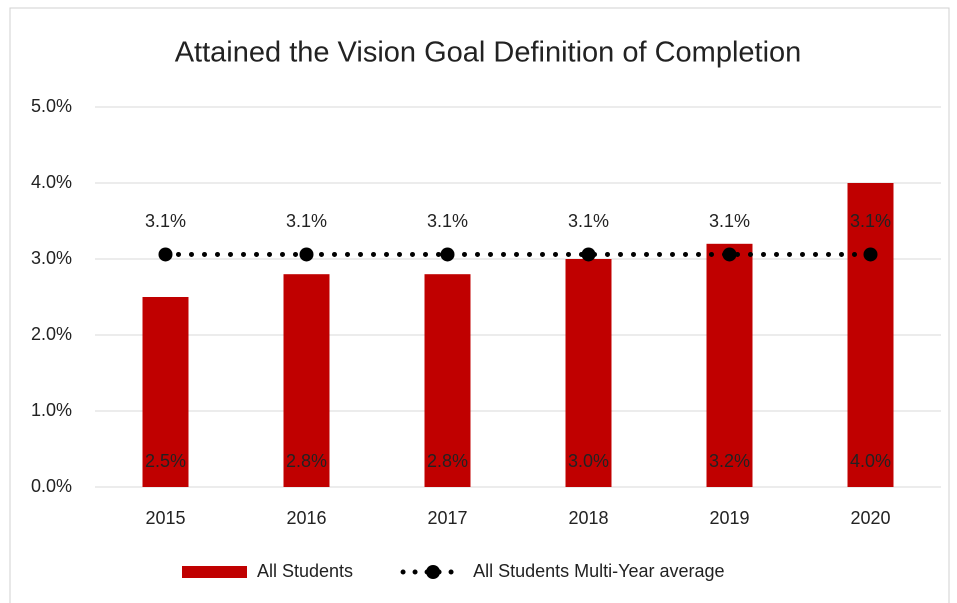 Image resolution: width=957 pixels, height=603 pixels. What do you see at coordinates (588, 518) in the screenshot?
I see `x-tick-label: 2018` at bounding box center [588, 518].